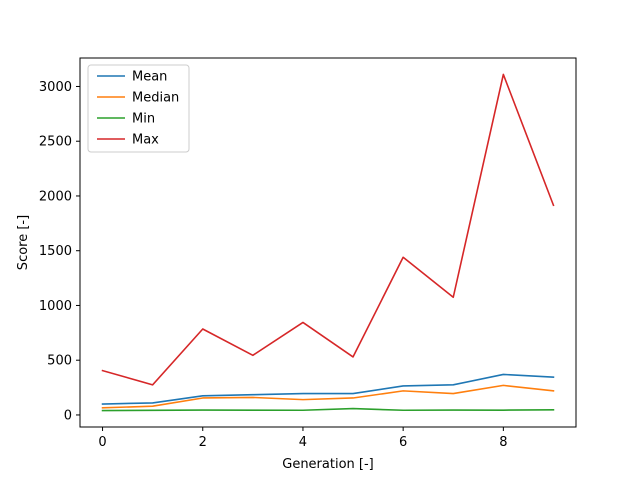  Describe the element at coordinates (328, 396) in the screenshot. I see `series-line-median` at that location.